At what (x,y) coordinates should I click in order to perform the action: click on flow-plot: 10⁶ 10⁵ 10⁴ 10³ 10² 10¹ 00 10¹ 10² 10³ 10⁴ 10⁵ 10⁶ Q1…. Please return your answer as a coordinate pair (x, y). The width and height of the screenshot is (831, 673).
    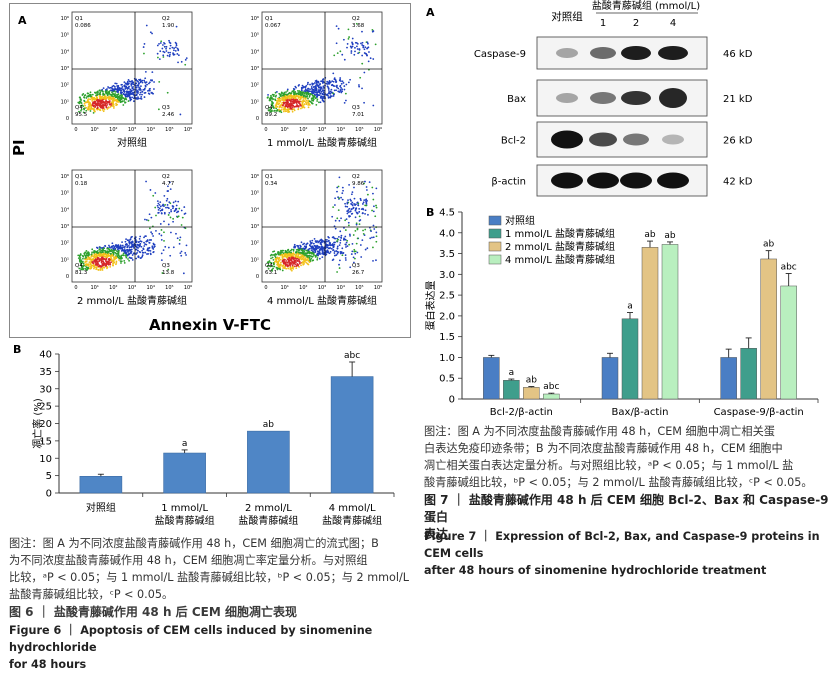
    Looking at the image, I should click on (127, 72).